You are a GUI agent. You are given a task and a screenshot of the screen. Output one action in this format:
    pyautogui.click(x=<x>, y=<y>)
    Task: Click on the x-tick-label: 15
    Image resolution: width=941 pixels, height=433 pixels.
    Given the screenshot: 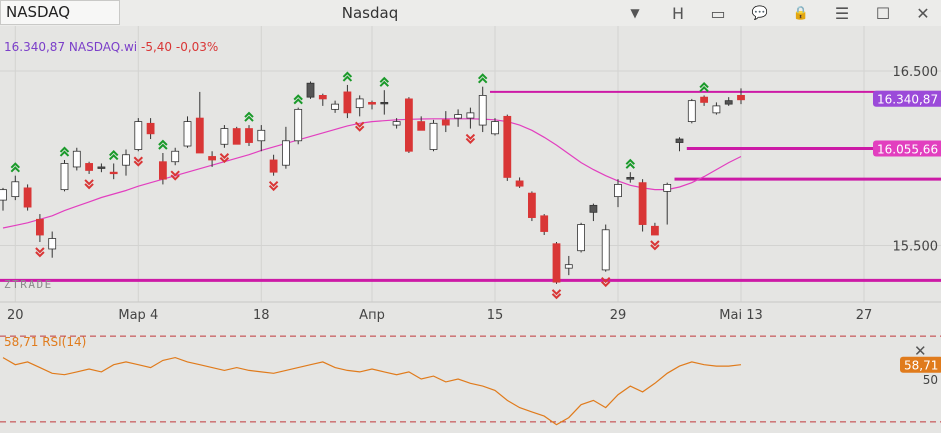 What is the action you would take?
    pyautogui.click(x=495, y=315)
    